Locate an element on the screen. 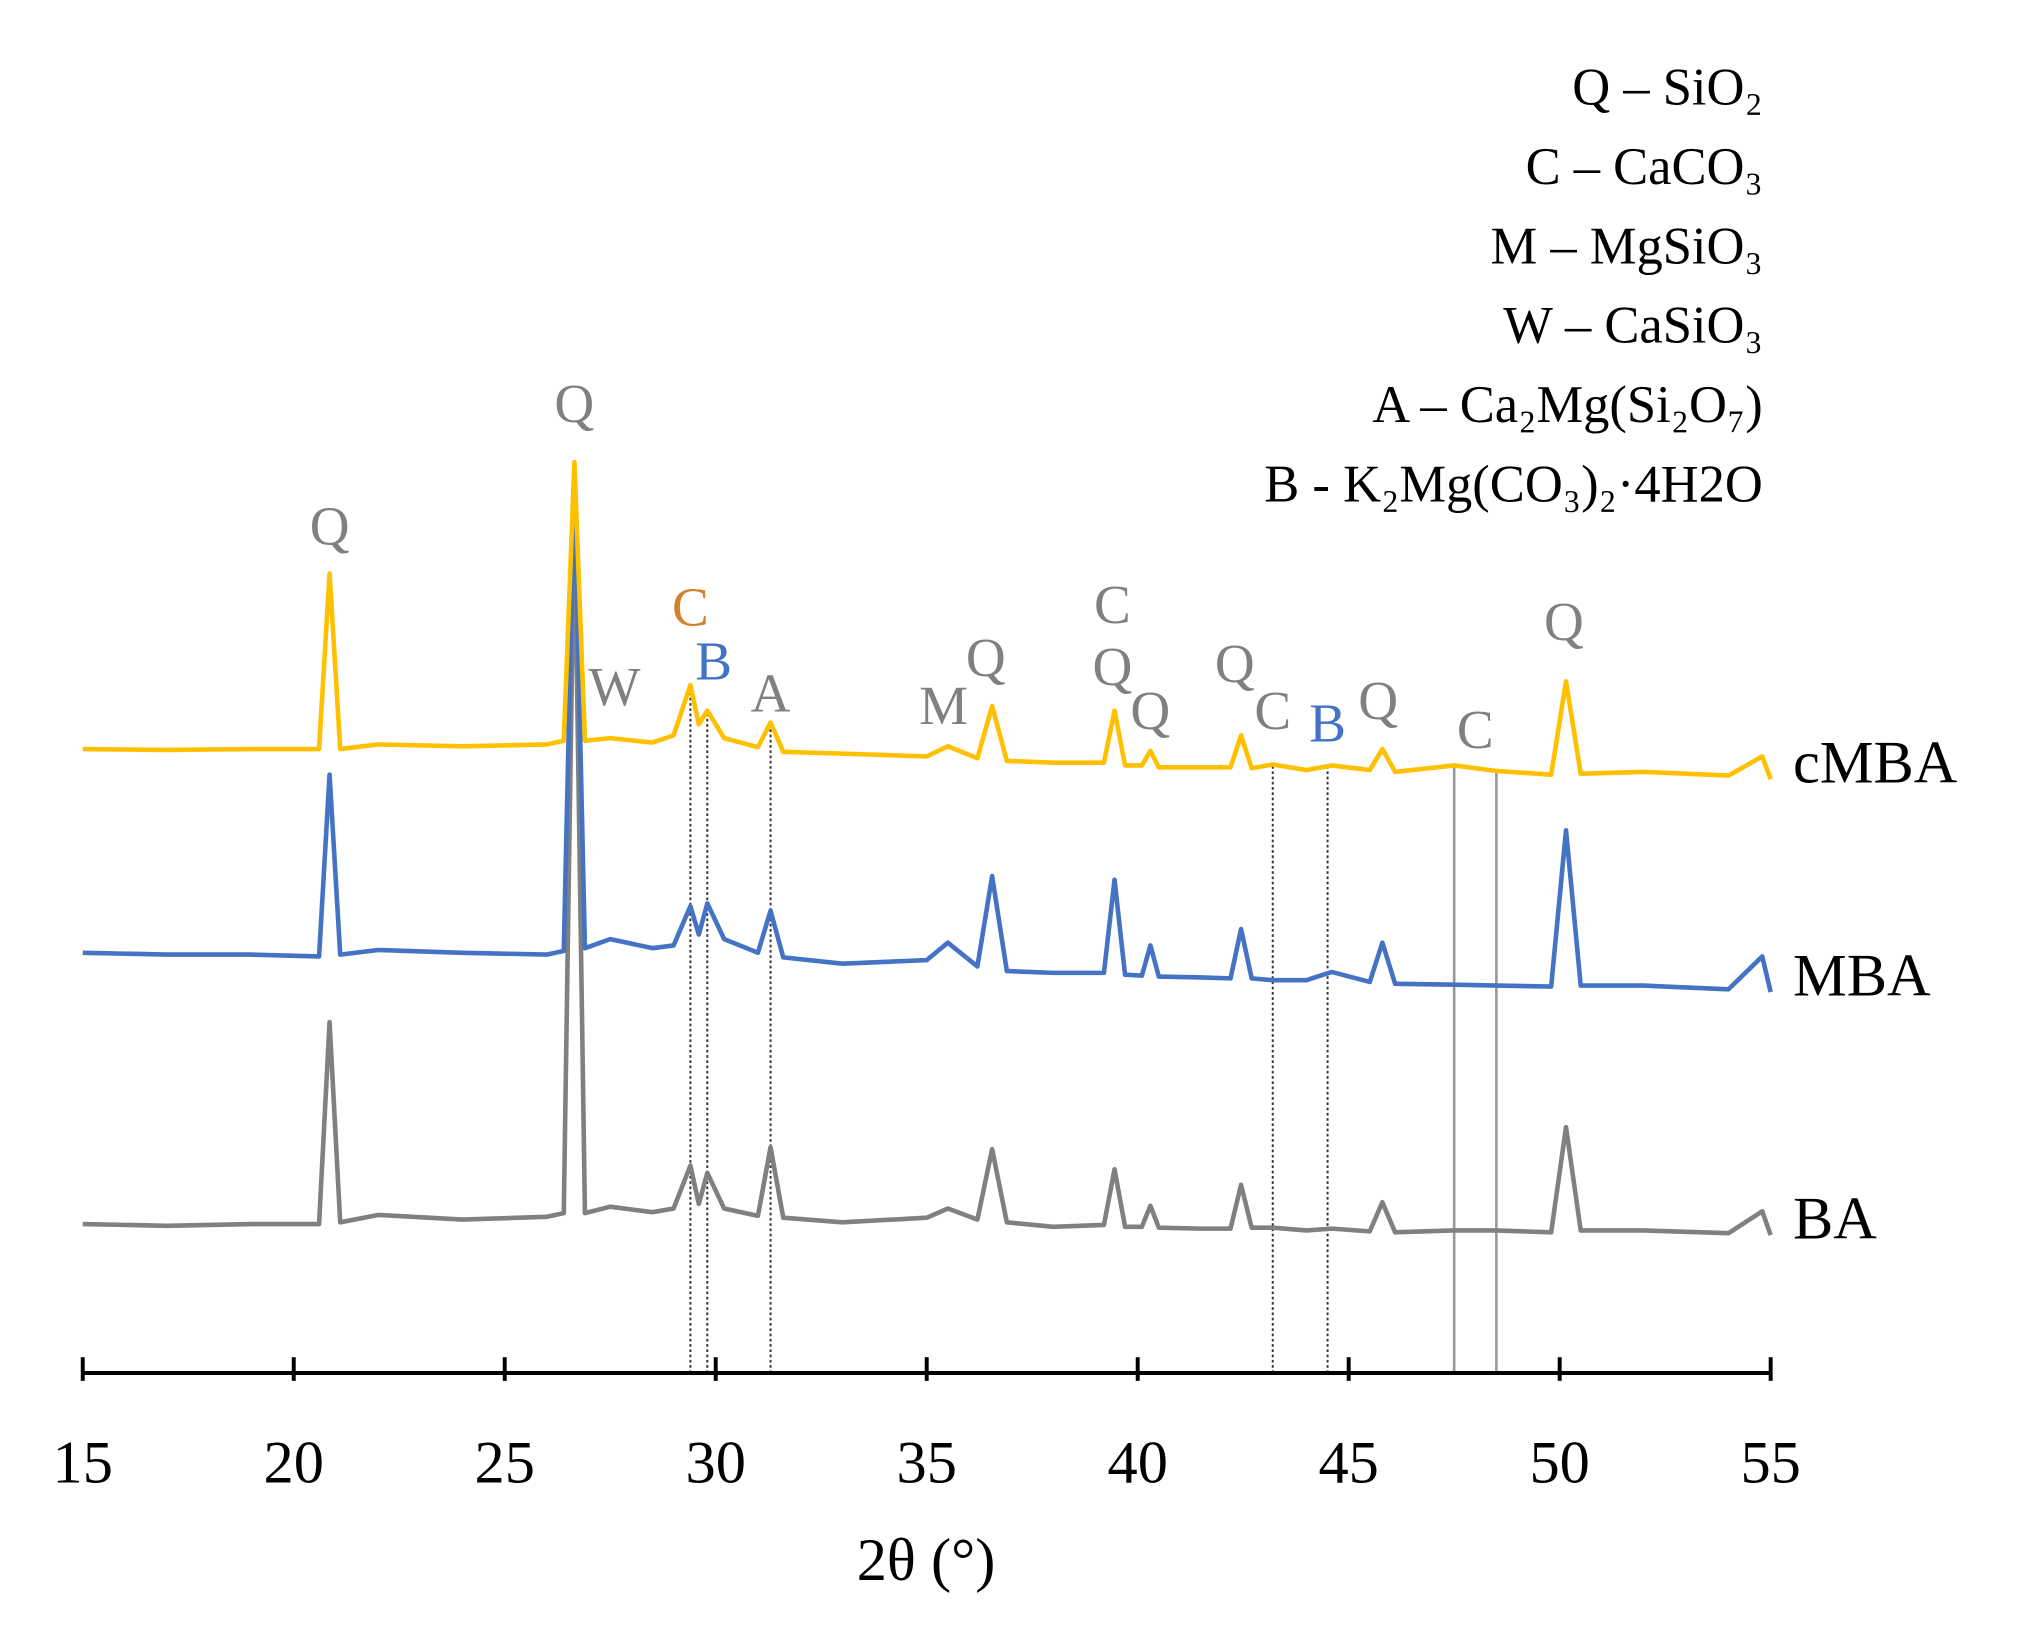 Image resolution: width=2036 pixels, height=1636 pixels. series-label: BA is located at coordinates (1835, 1218).